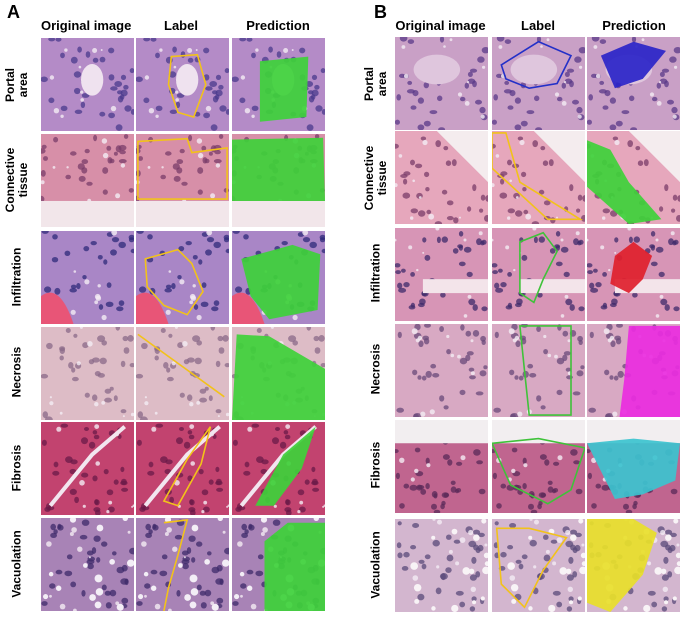 The image size is (685, 618). Describe the element at coordinates (13, 12) in the screenshot. I see `panel-letter-a: A` at that location.